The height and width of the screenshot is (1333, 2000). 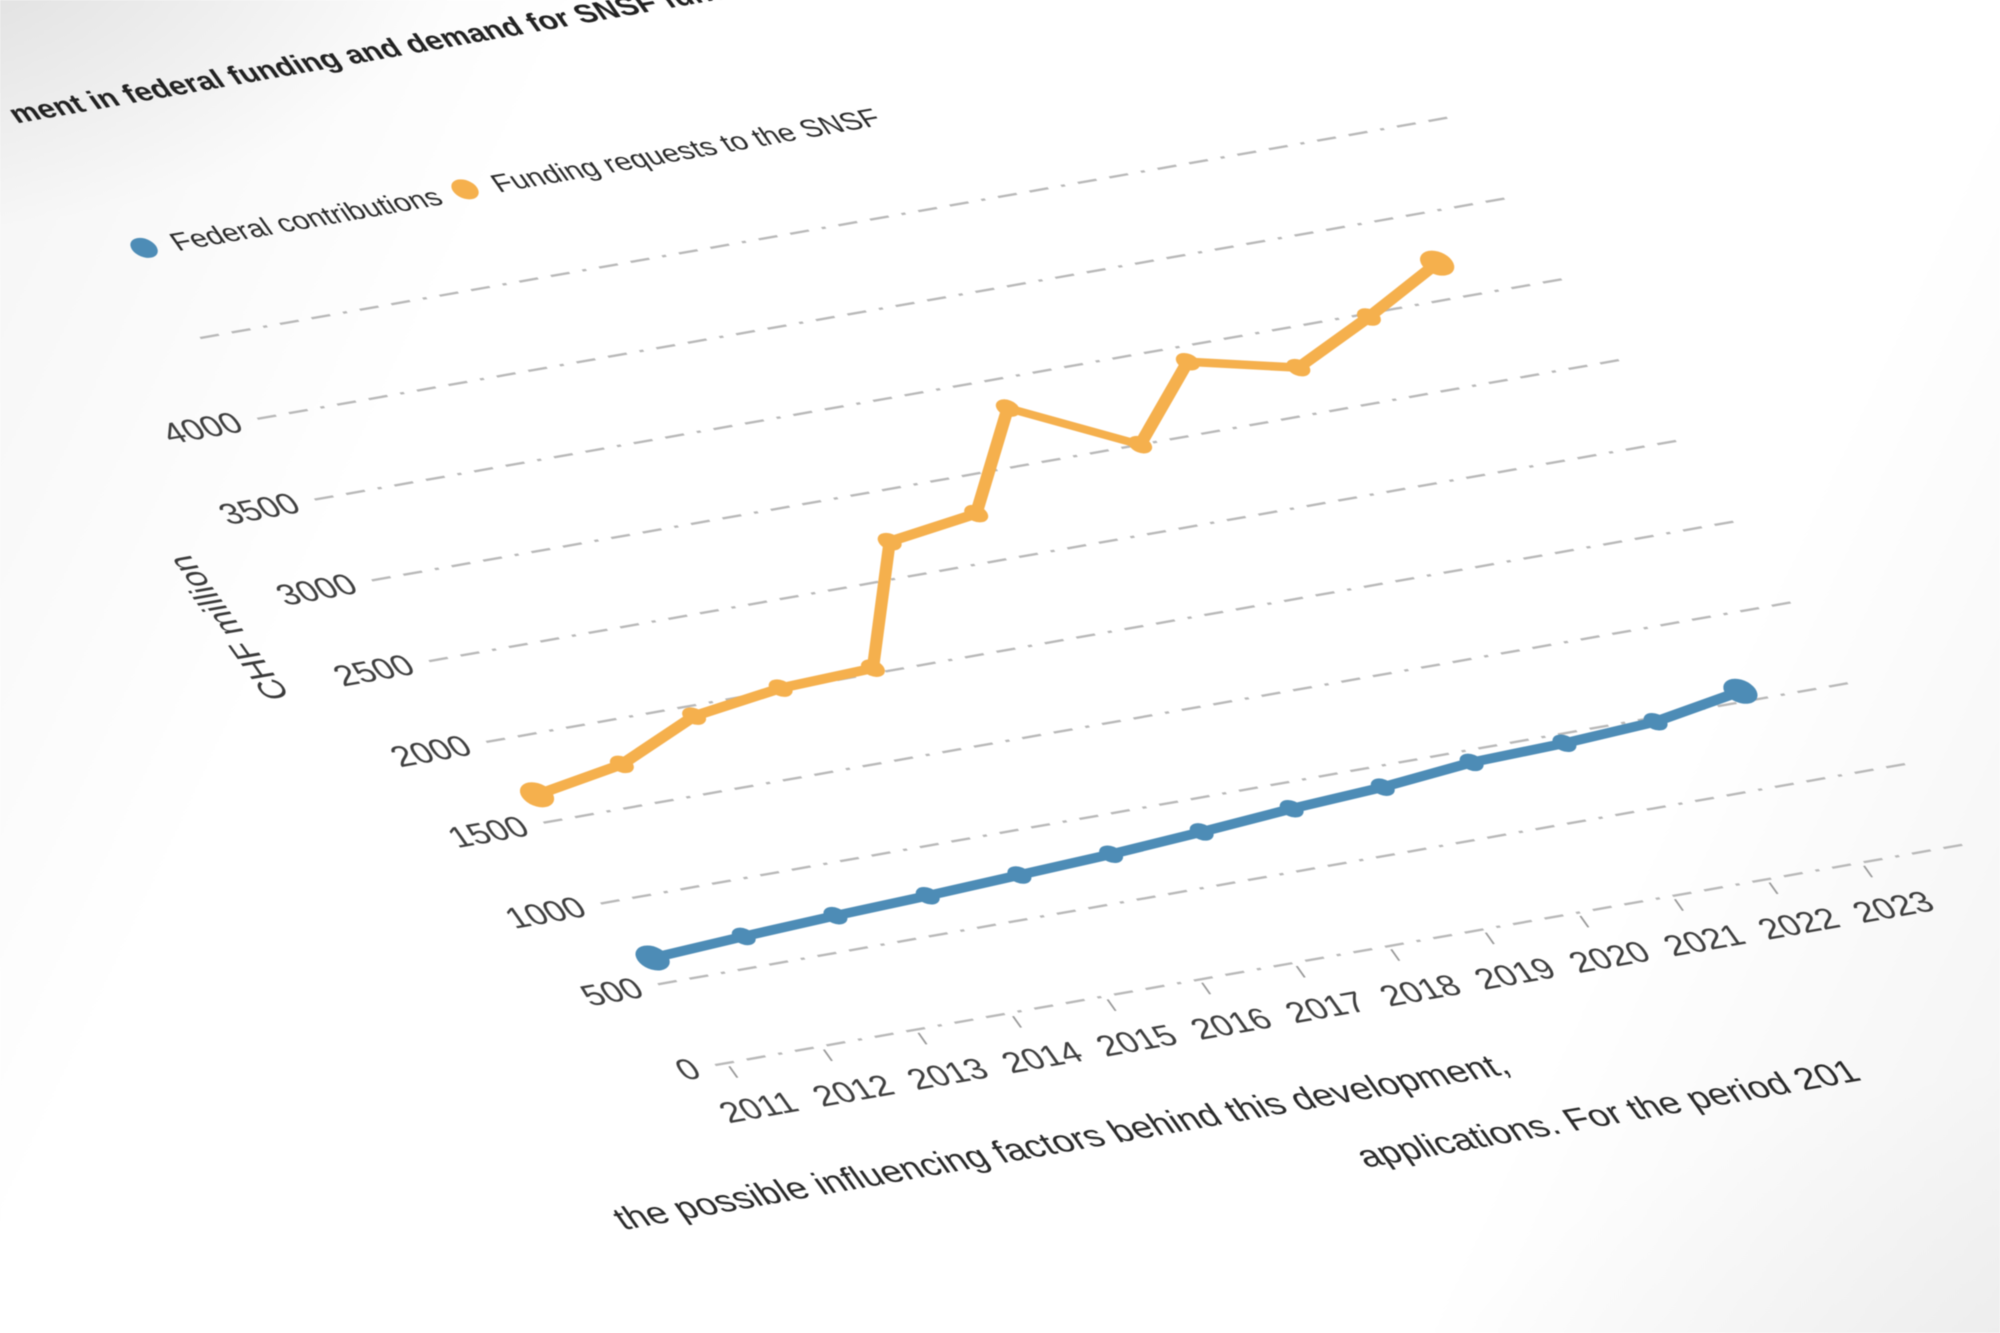 What do you see at coordinates (1868, 871) in the screenshot?
I see `x-tick-2023` at bounding box center [1868, 871].